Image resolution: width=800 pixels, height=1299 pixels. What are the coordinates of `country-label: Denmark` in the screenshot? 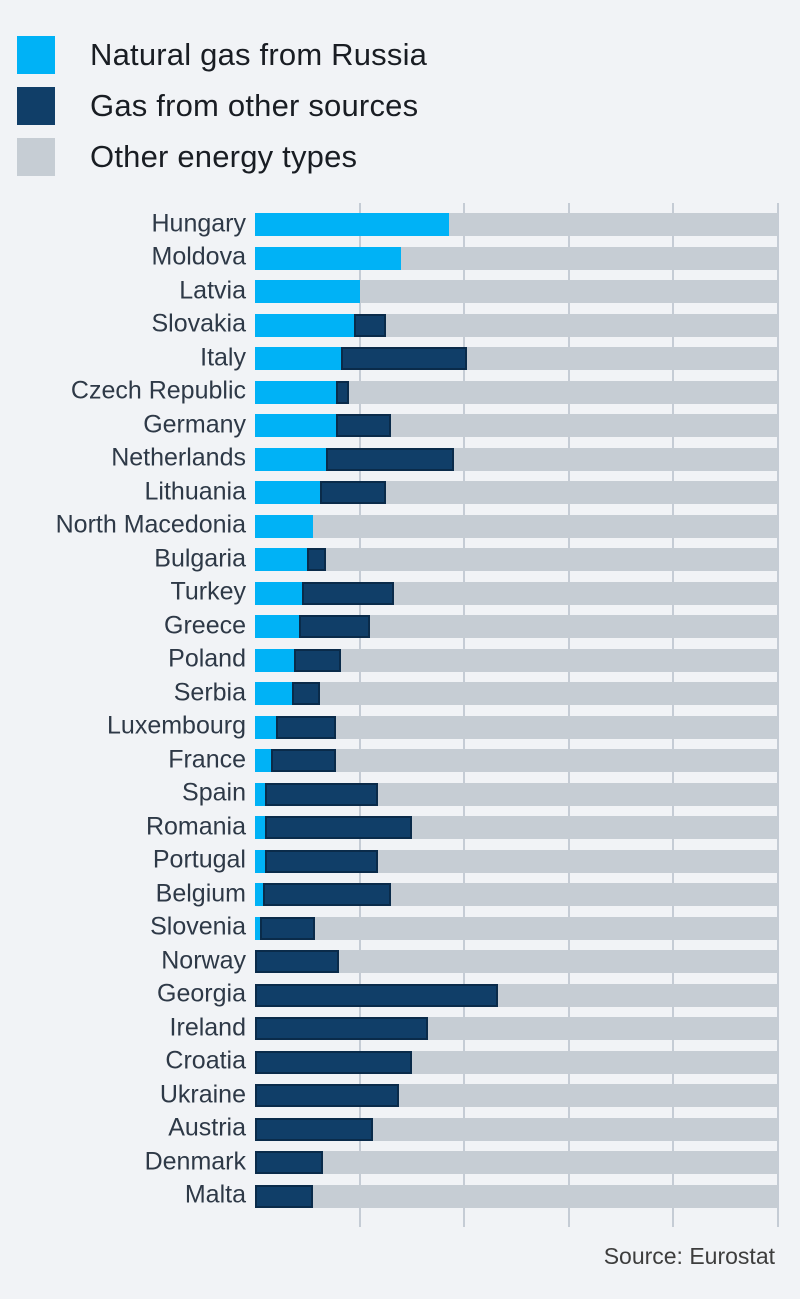 It's located at (195, 1160).